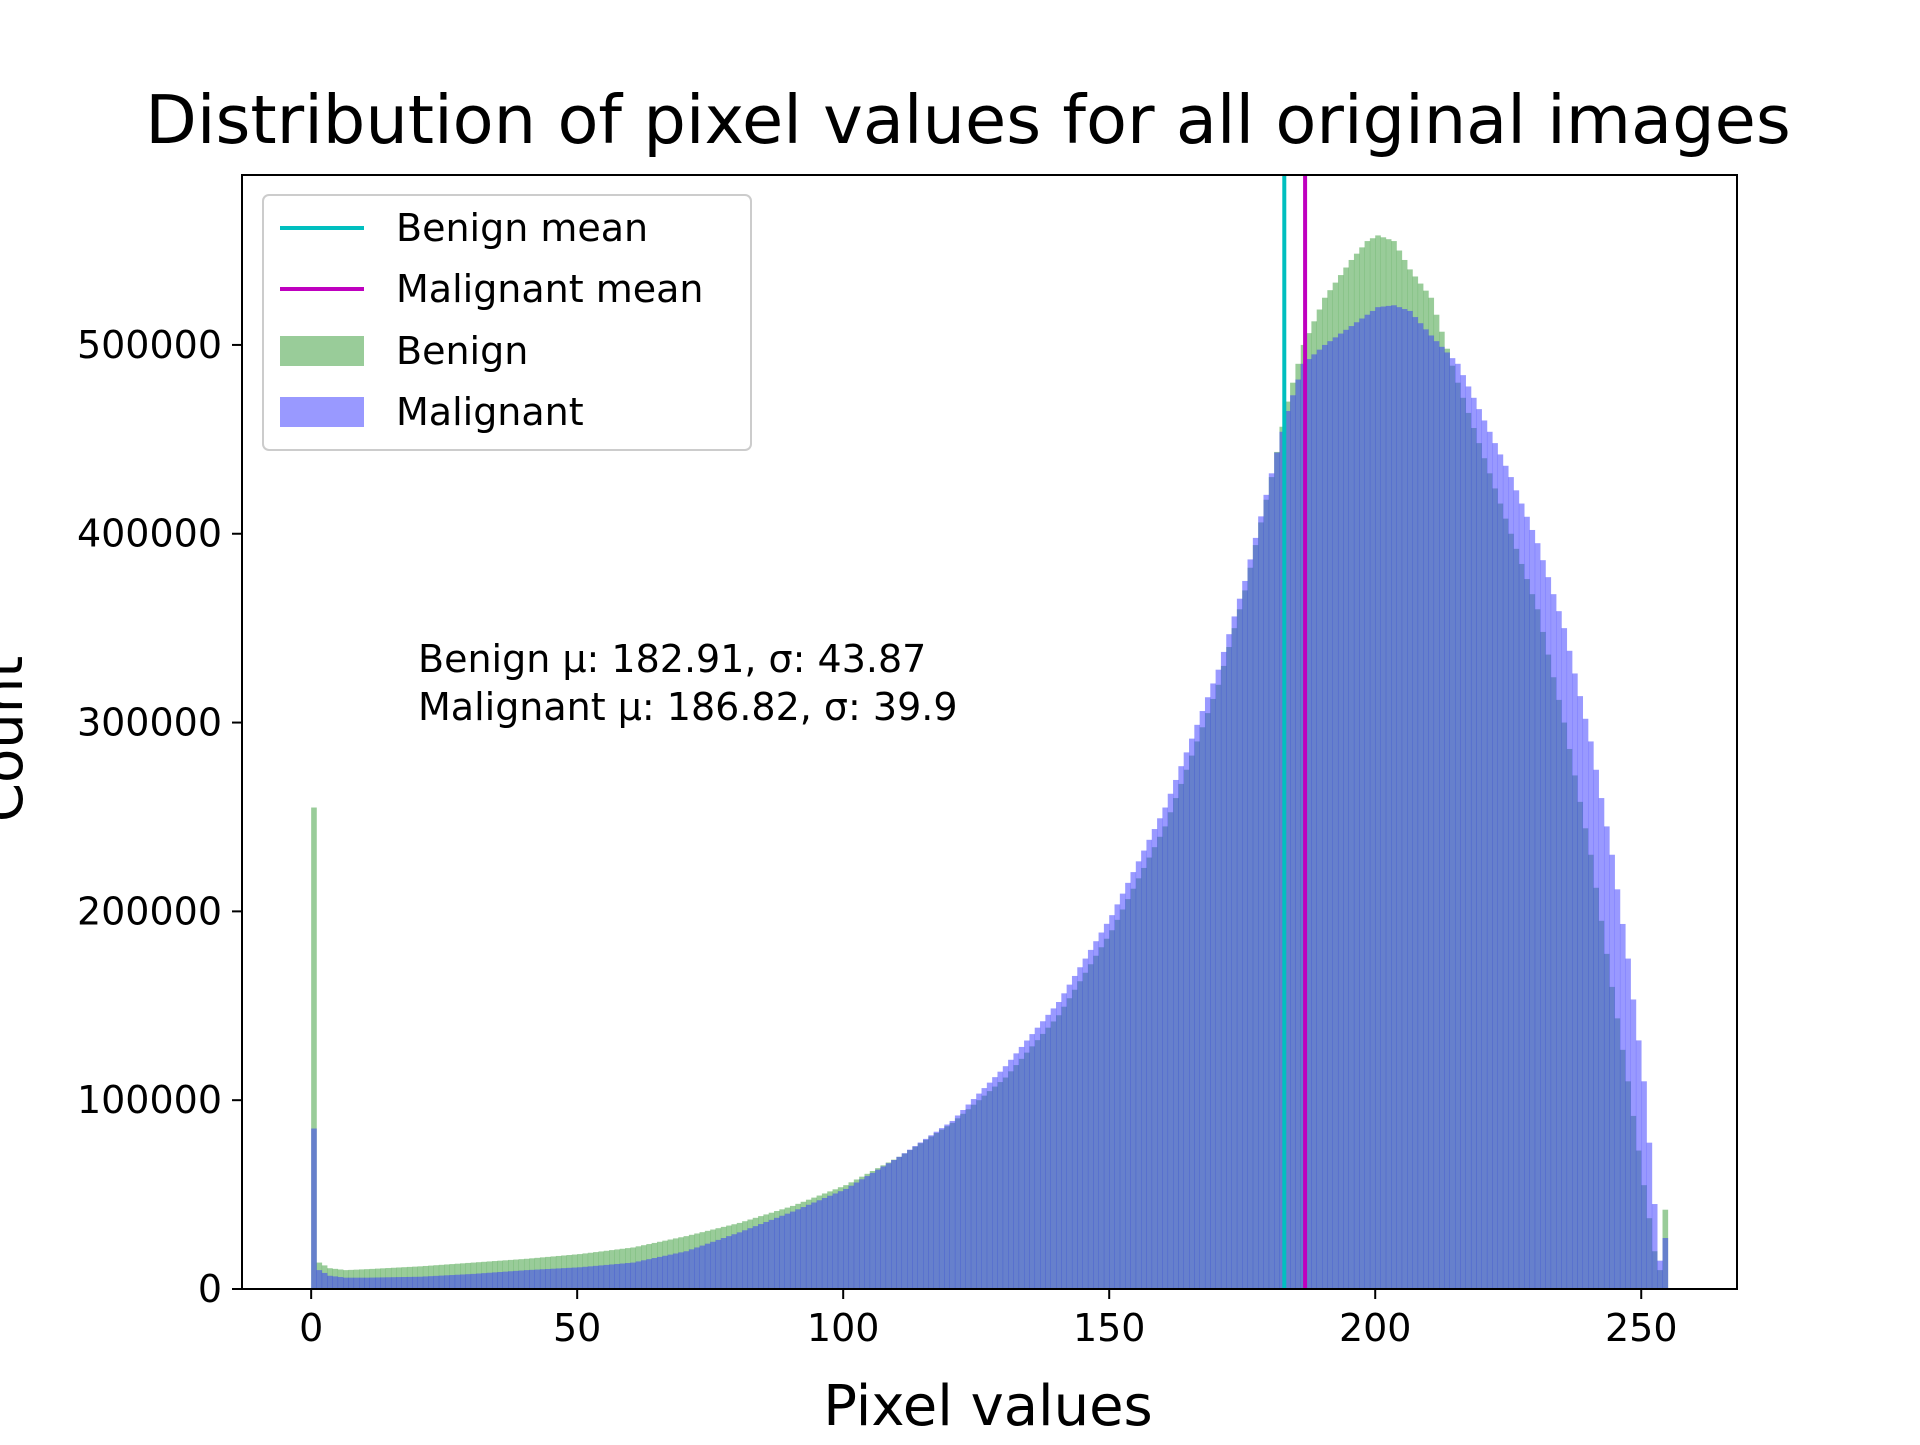 Image resolution: width=1920 pixels, height=1445 pixels. What do you see at coordinates (1375, 1328) in the screenshot?
I see `x-tick-label: 200` at bounding box center [1375, 1328].